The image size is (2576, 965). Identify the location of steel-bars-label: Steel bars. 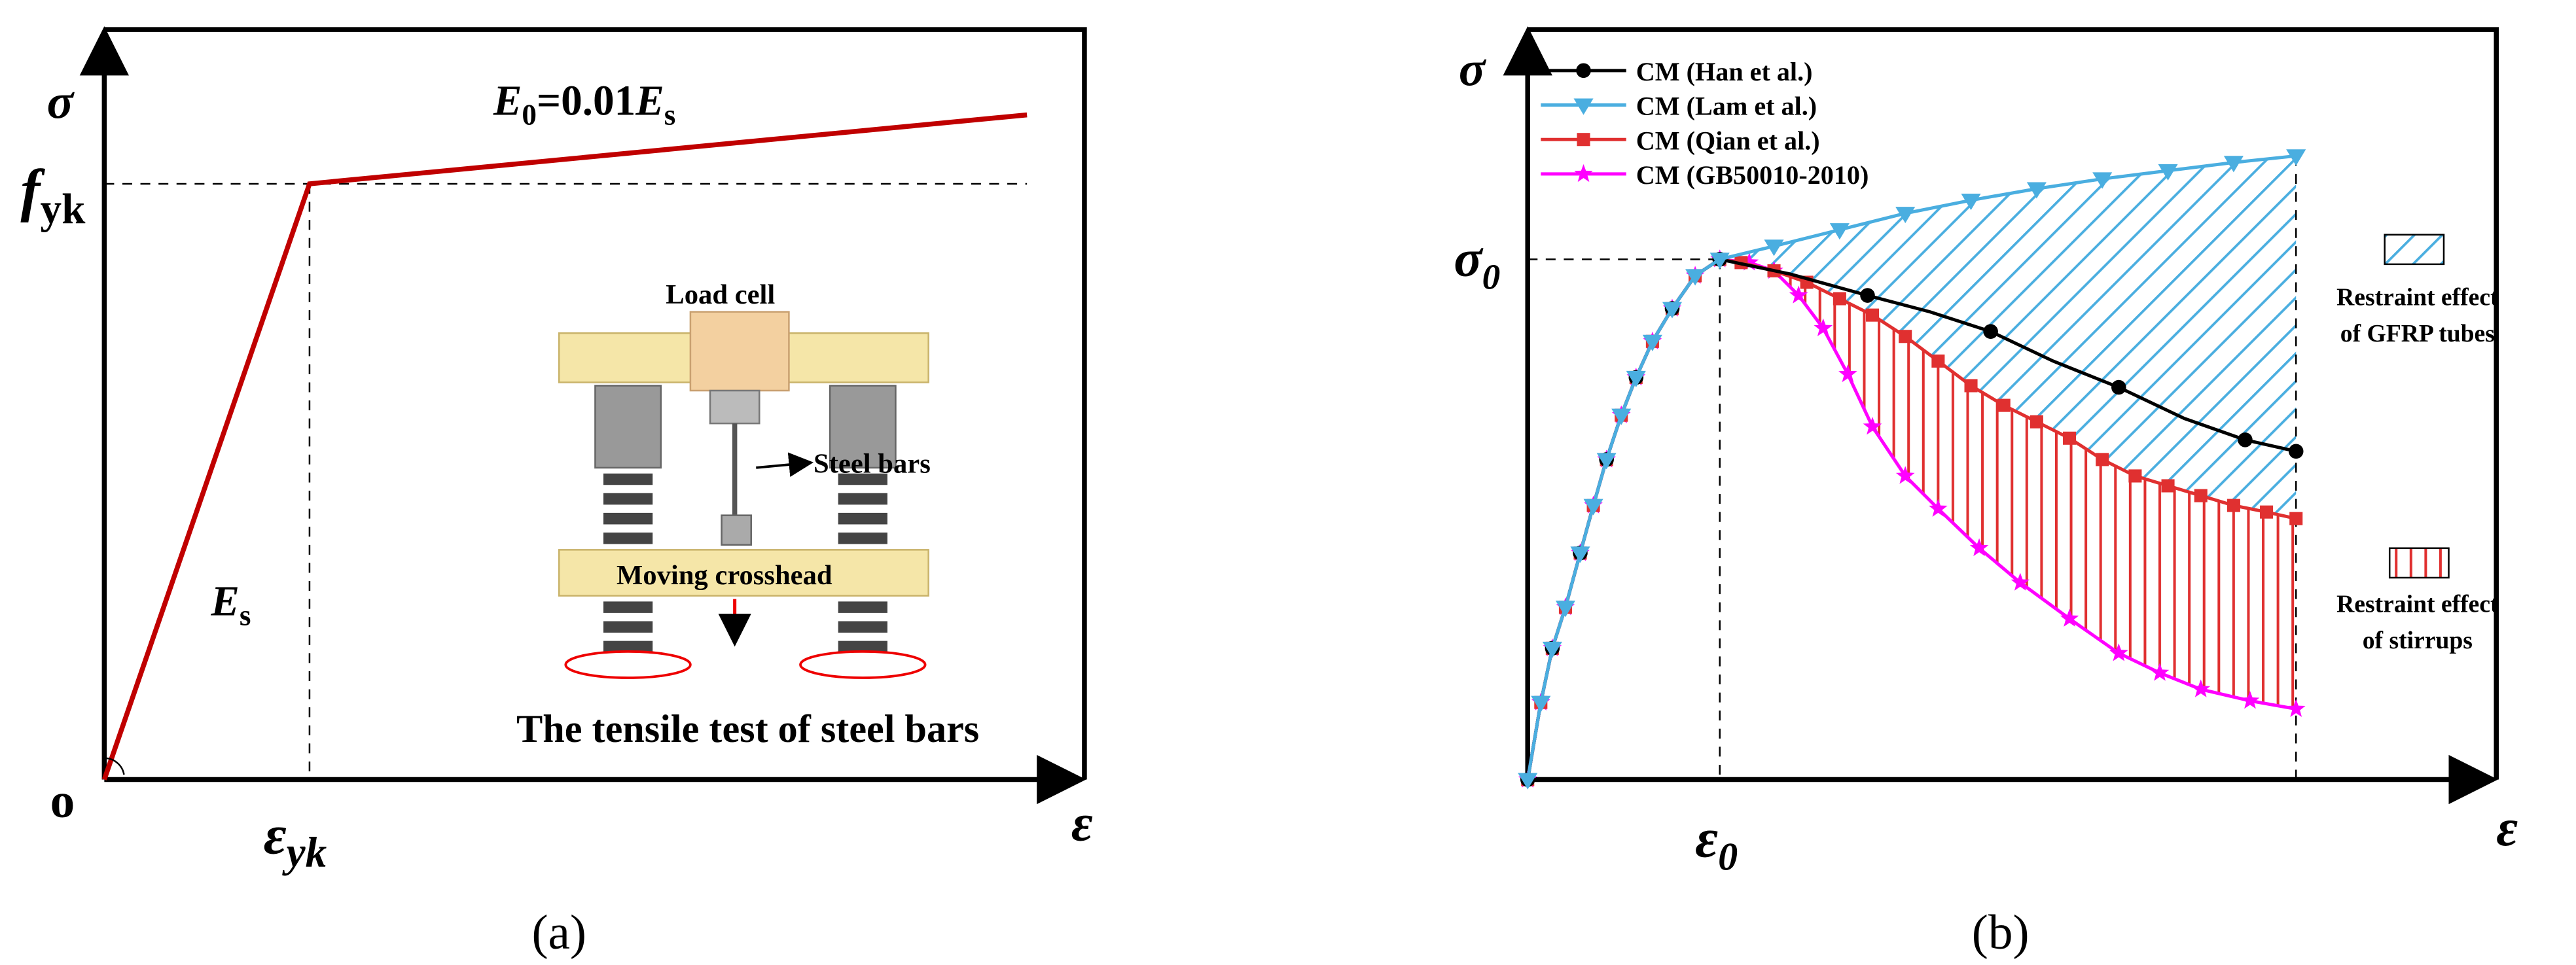
(872, 463).